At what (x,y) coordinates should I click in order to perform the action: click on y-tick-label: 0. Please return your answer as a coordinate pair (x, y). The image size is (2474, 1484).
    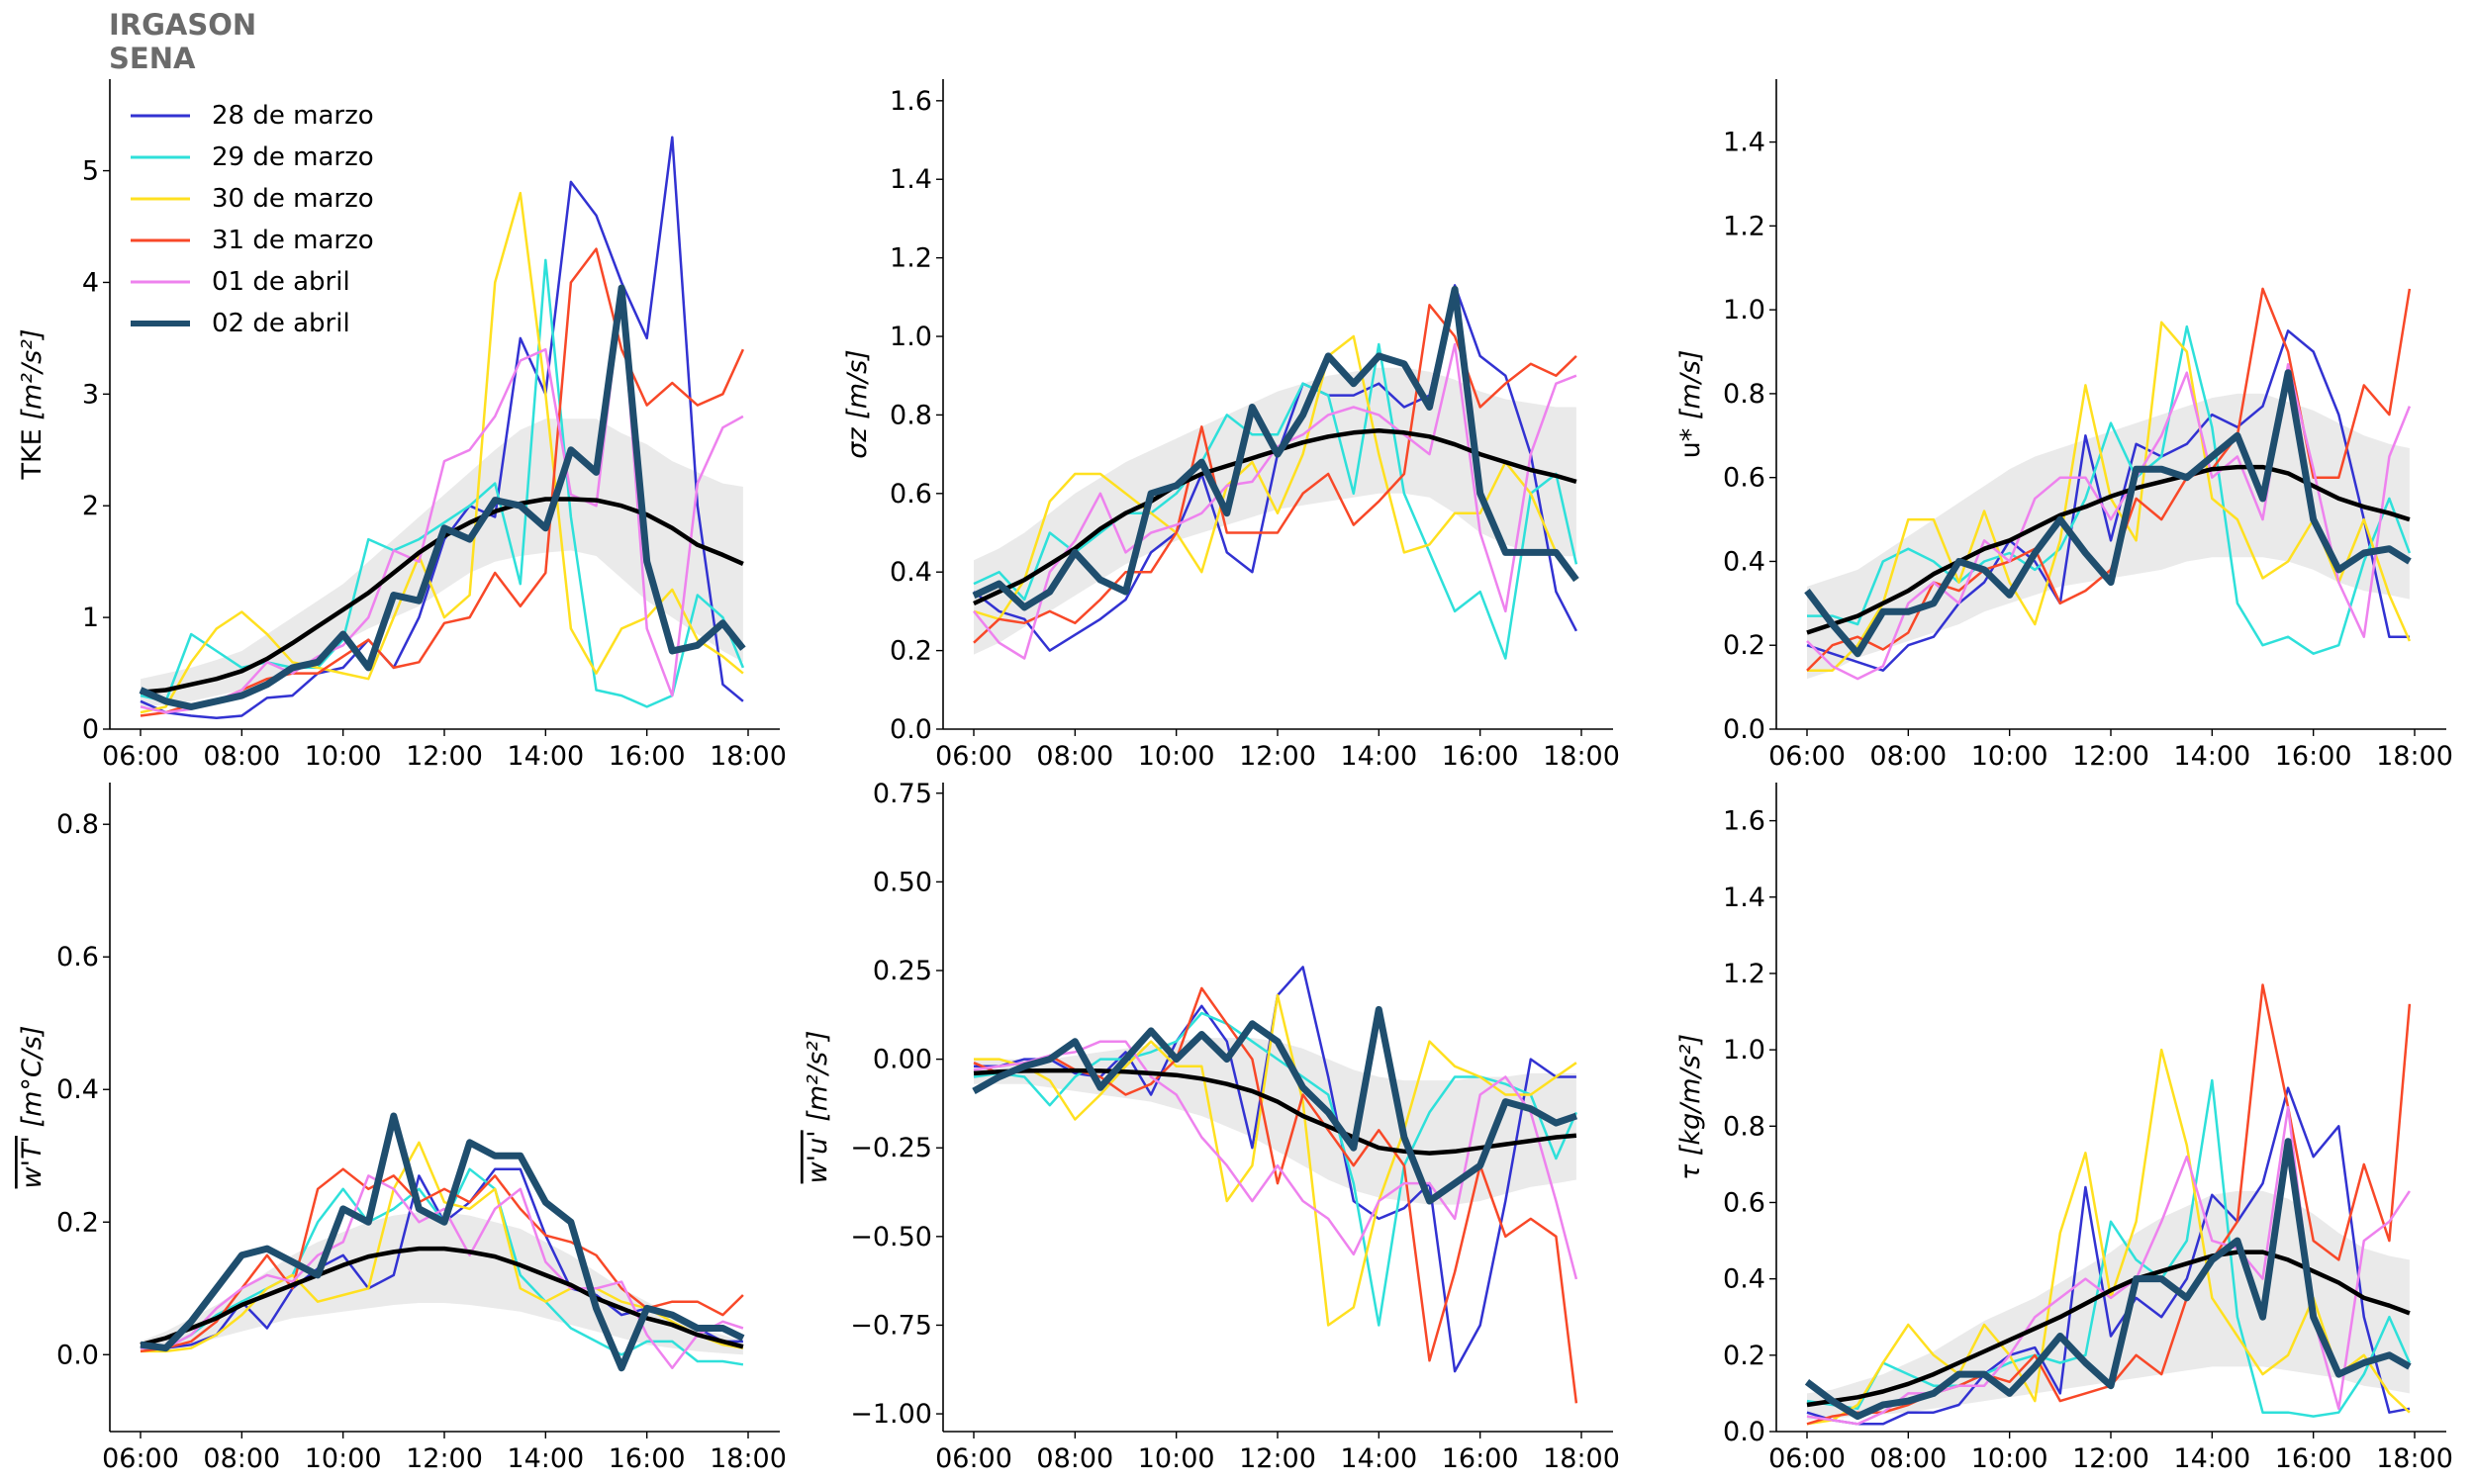
    Looking at the image, I should click on (91, 729).